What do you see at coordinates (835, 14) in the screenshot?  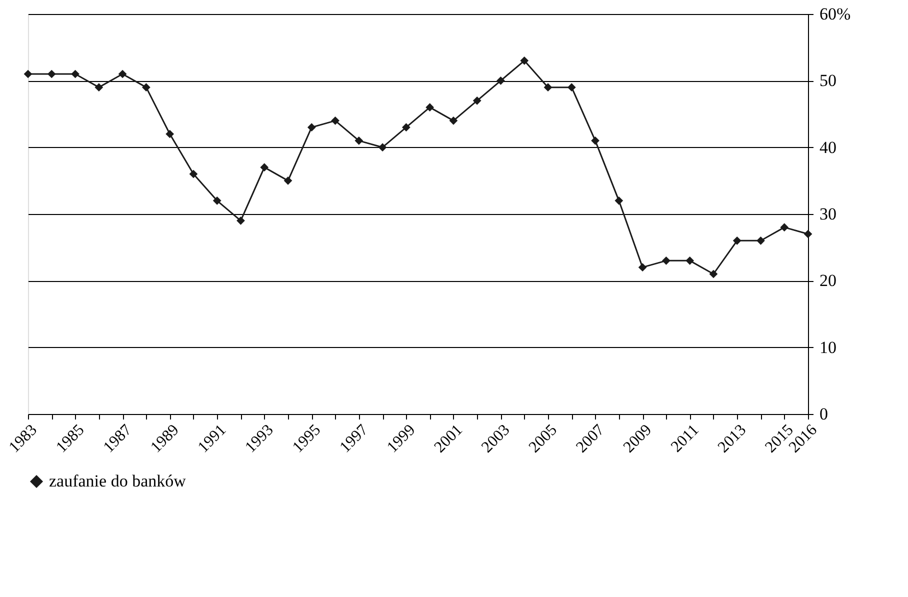 I see `y-tick-label: 60%` at bounding box center [835, 14].